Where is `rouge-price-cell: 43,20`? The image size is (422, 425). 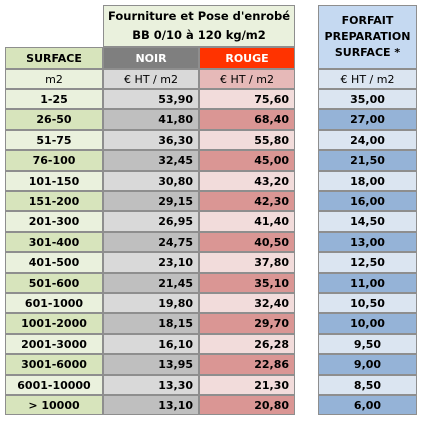 rouge-price-cell: 43,20 is located at coordinates (247, 181).